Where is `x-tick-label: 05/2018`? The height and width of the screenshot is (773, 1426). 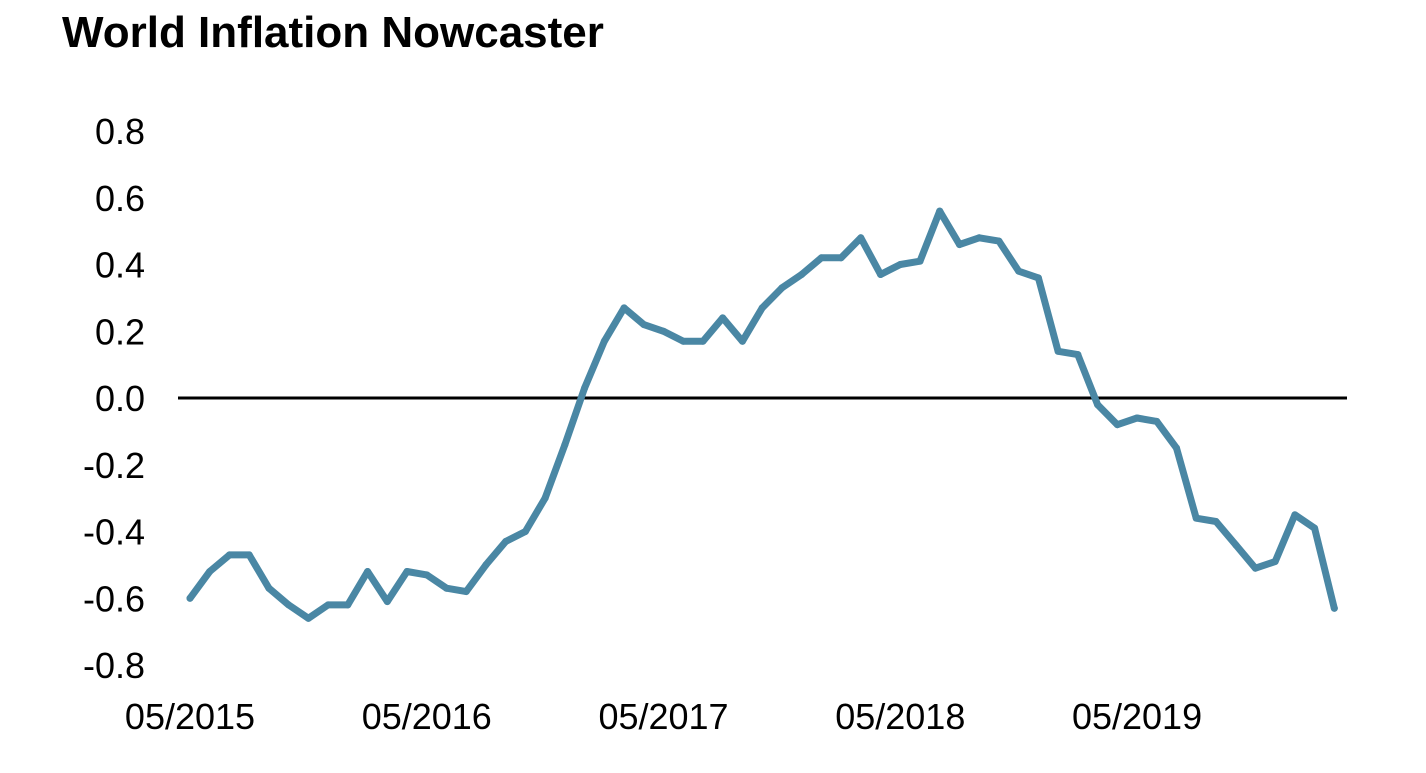
x-tick-label: 05/2018 is located at coordinates (900, 716).